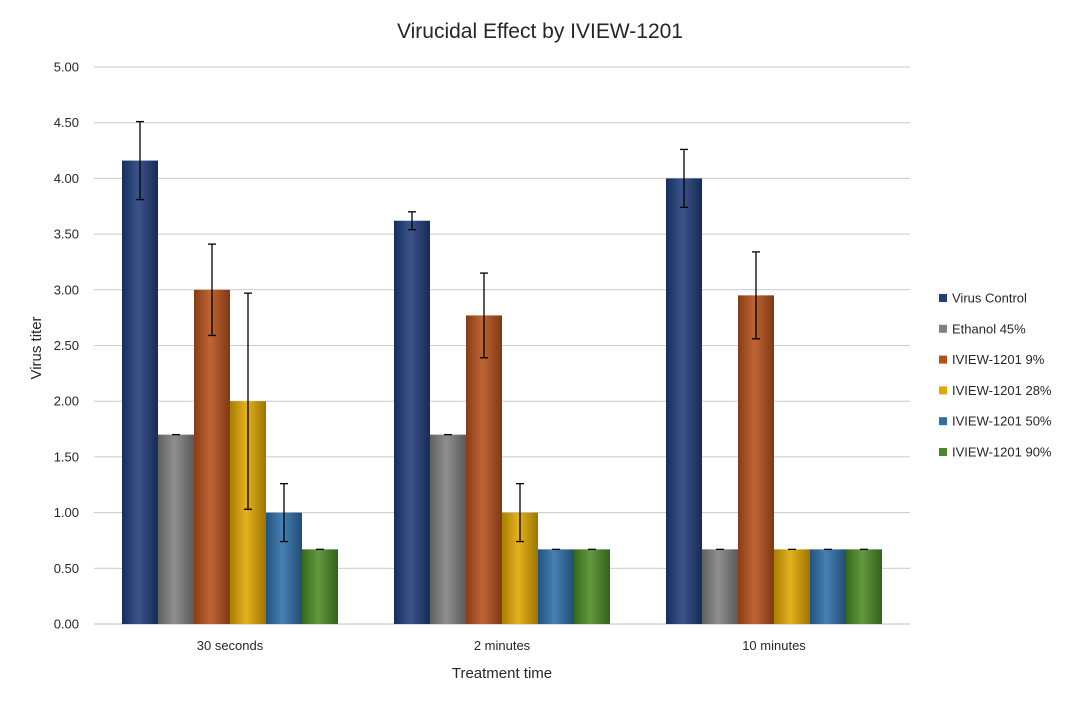 Image resolution: width=1080 pixels, height=710 pixels. I want to click on legend-label: IVIEW-1201 50%, so click(1002, 421).